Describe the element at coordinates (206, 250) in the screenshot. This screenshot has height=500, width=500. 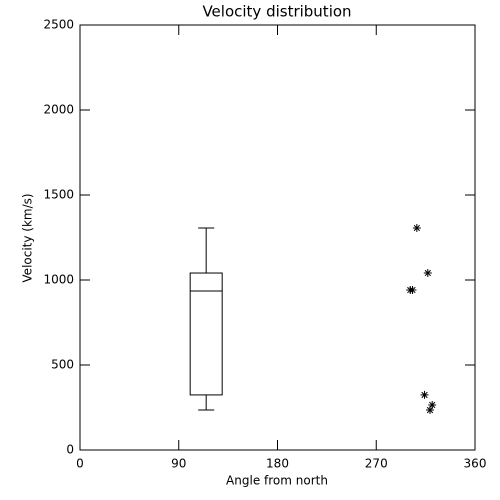
I see `upper-whisker` at that location.